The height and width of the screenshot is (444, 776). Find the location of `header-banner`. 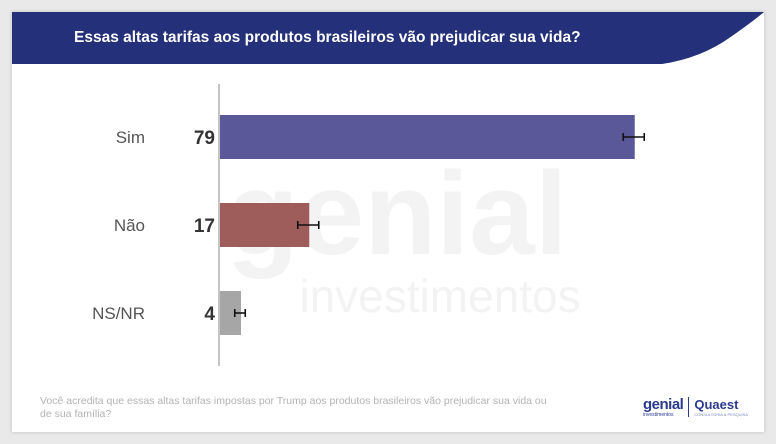

header-banner is located at coordinates (388, 38).